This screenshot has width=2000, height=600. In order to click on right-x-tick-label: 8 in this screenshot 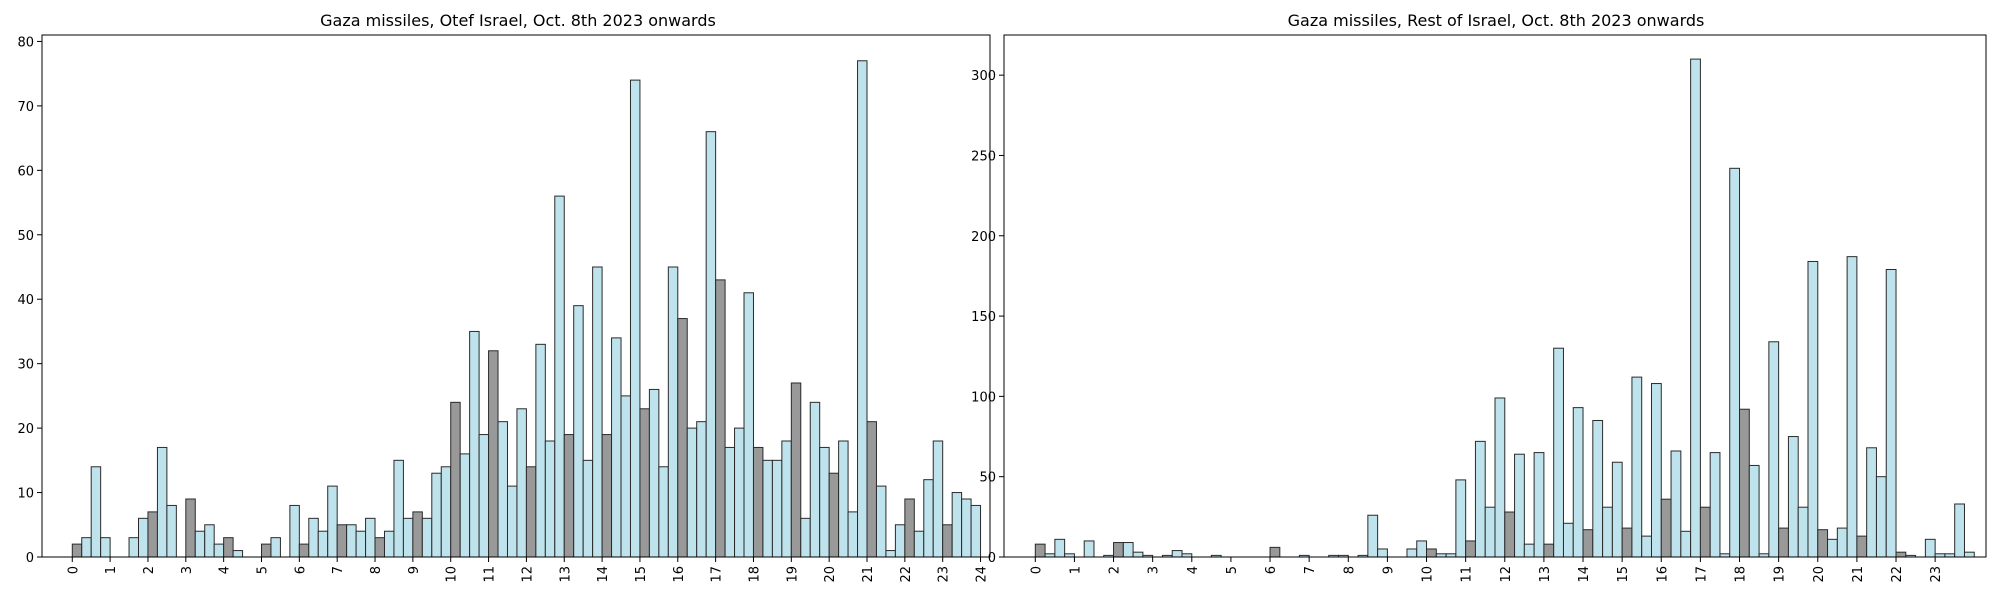, I will do `click(1349, 570)`.